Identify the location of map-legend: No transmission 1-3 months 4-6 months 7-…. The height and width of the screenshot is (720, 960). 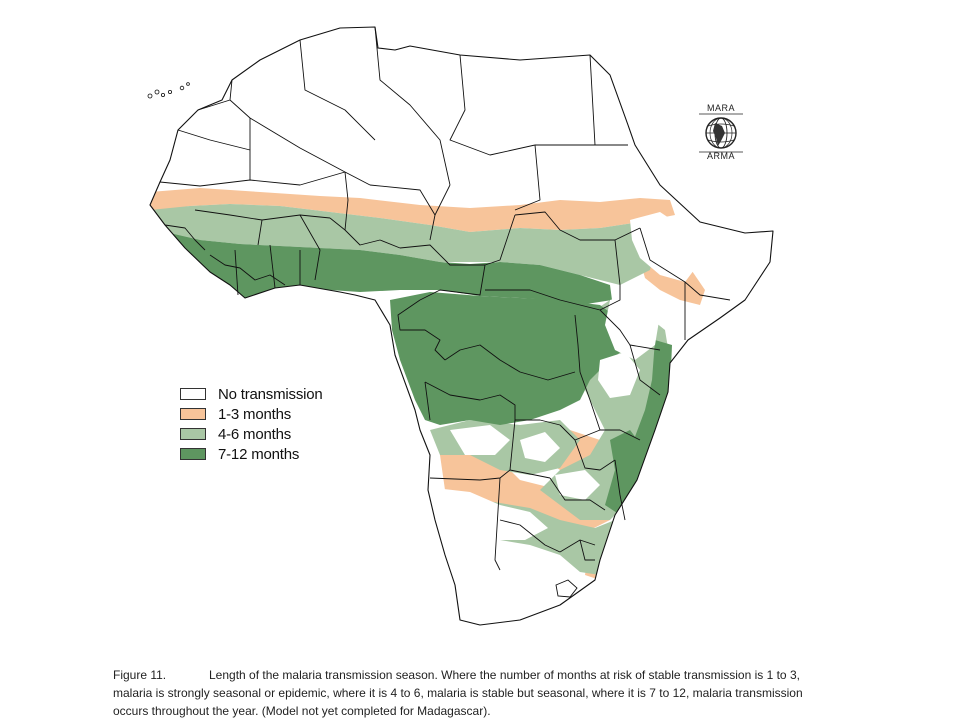
(251, 424).